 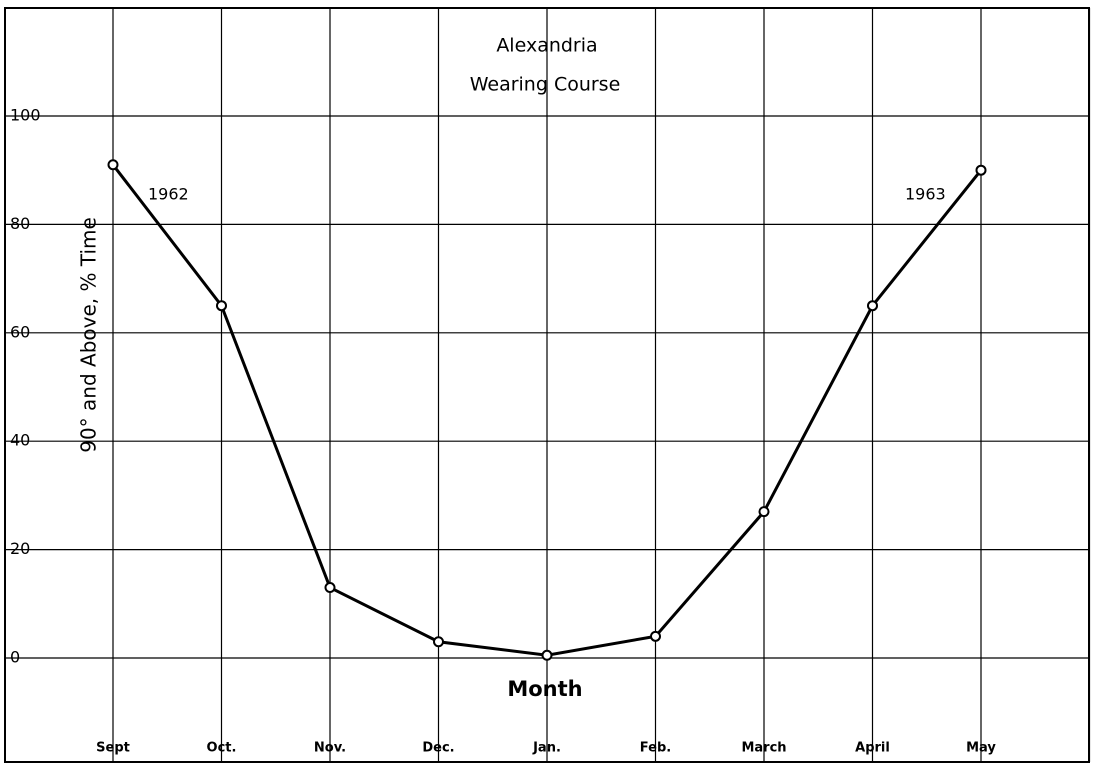 I want to click on x-tick-label: Sept, so click(x=113, y=748).